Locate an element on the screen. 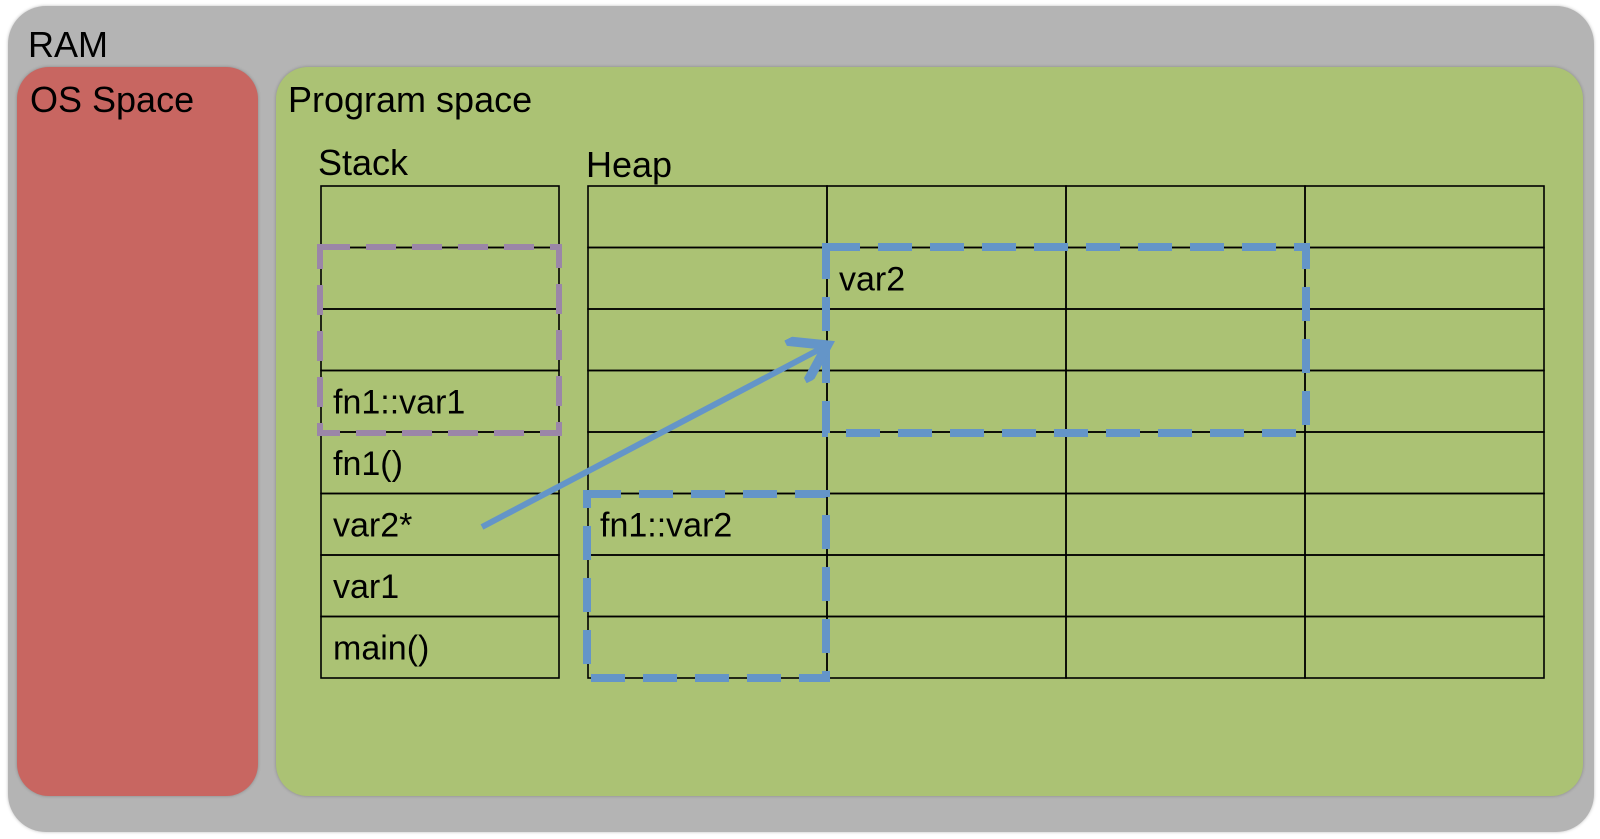  os-space-region: OS Space is located at coordinates (137, 431).